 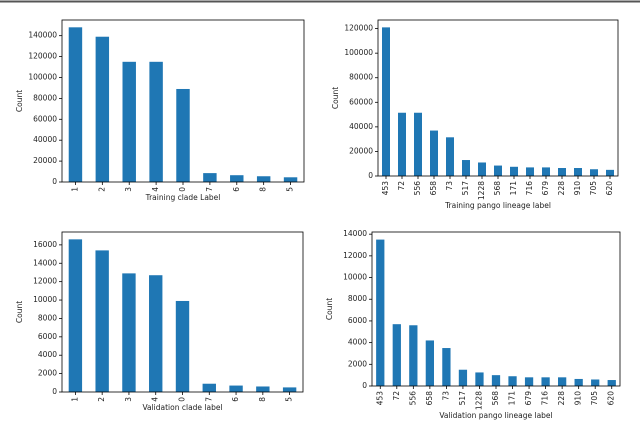 I want to click on x-tick-label: 72, so click(x=396, y=396).